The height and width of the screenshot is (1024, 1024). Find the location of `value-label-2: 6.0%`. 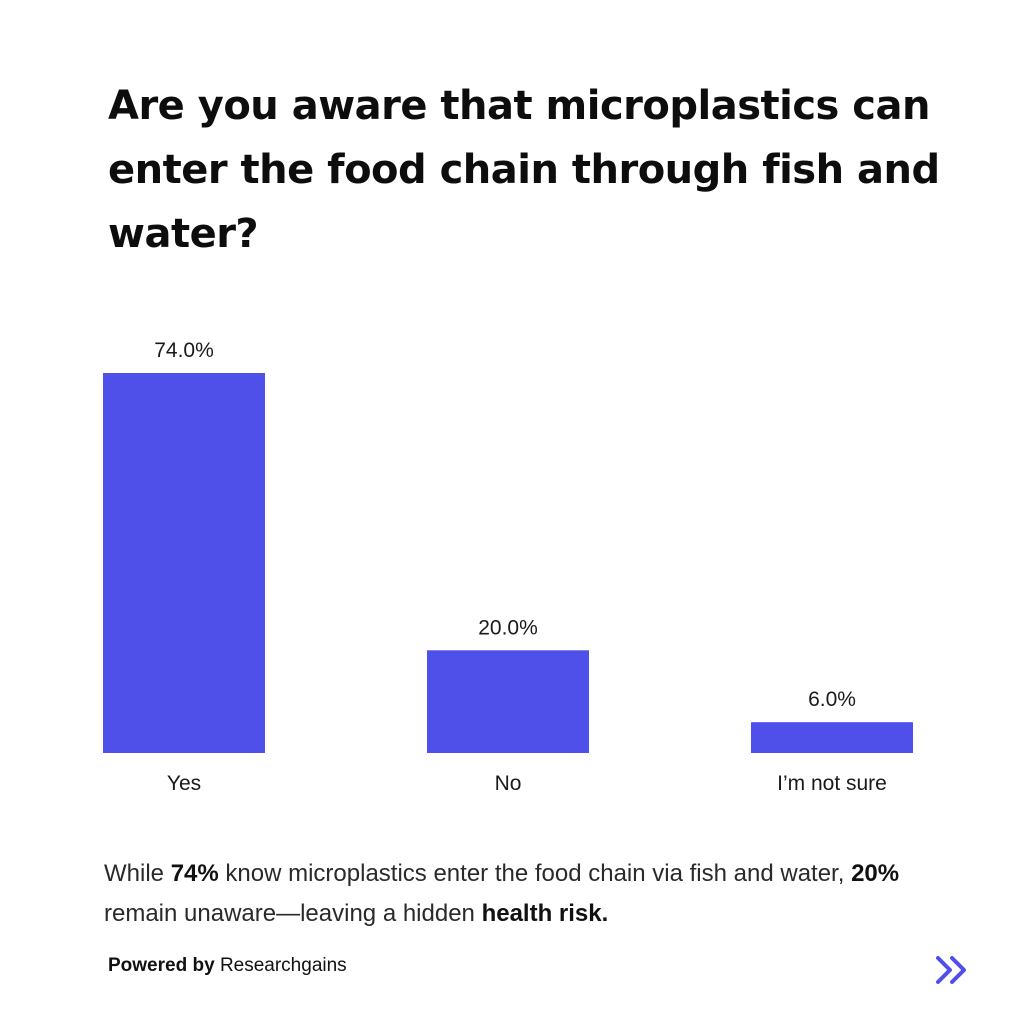

value-label-2: 6.0% is located at coordinates (832, 699).